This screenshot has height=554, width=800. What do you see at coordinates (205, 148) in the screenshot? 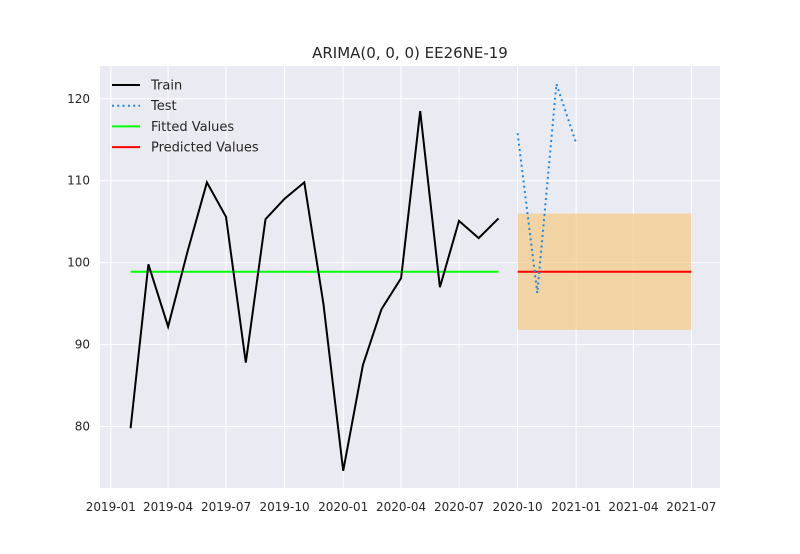
I see `predicted-values-legend-label: Predicted Values` at bounding box center [205, 148].